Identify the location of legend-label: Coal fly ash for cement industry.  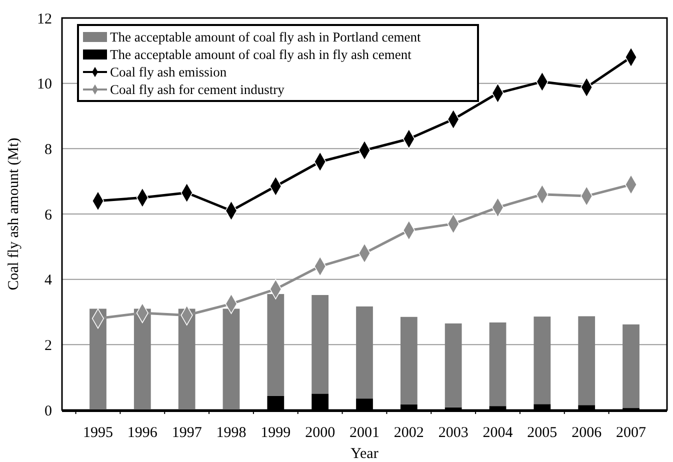
(197, 90).